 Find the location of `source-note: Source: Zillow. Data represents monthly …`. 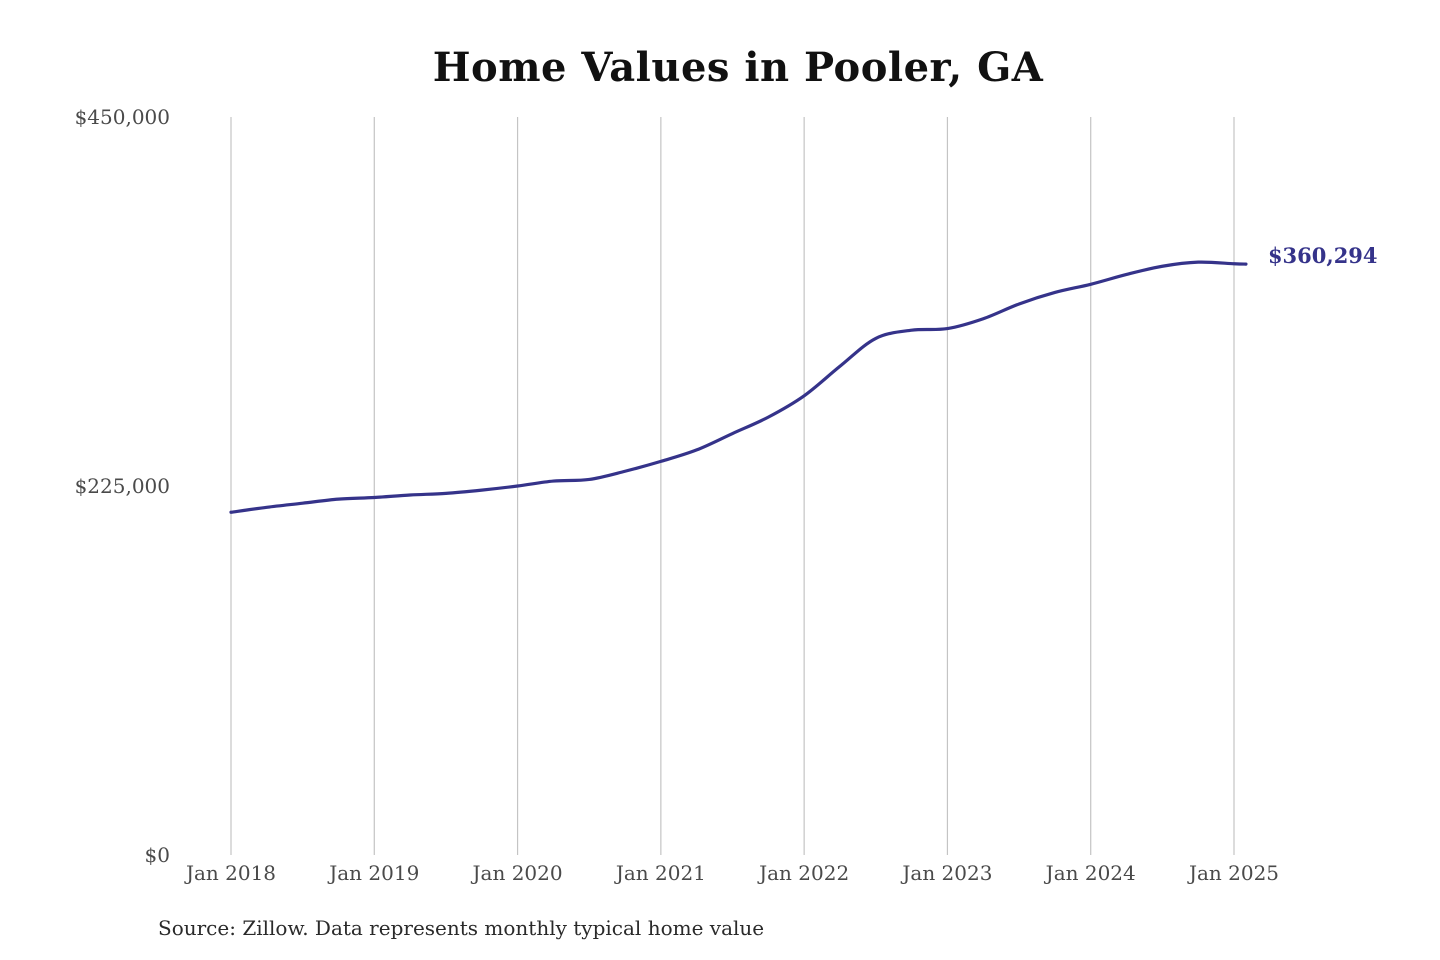

source-note: Source: Zillow. Data represents monthly … is located at coordinates (461, 928).